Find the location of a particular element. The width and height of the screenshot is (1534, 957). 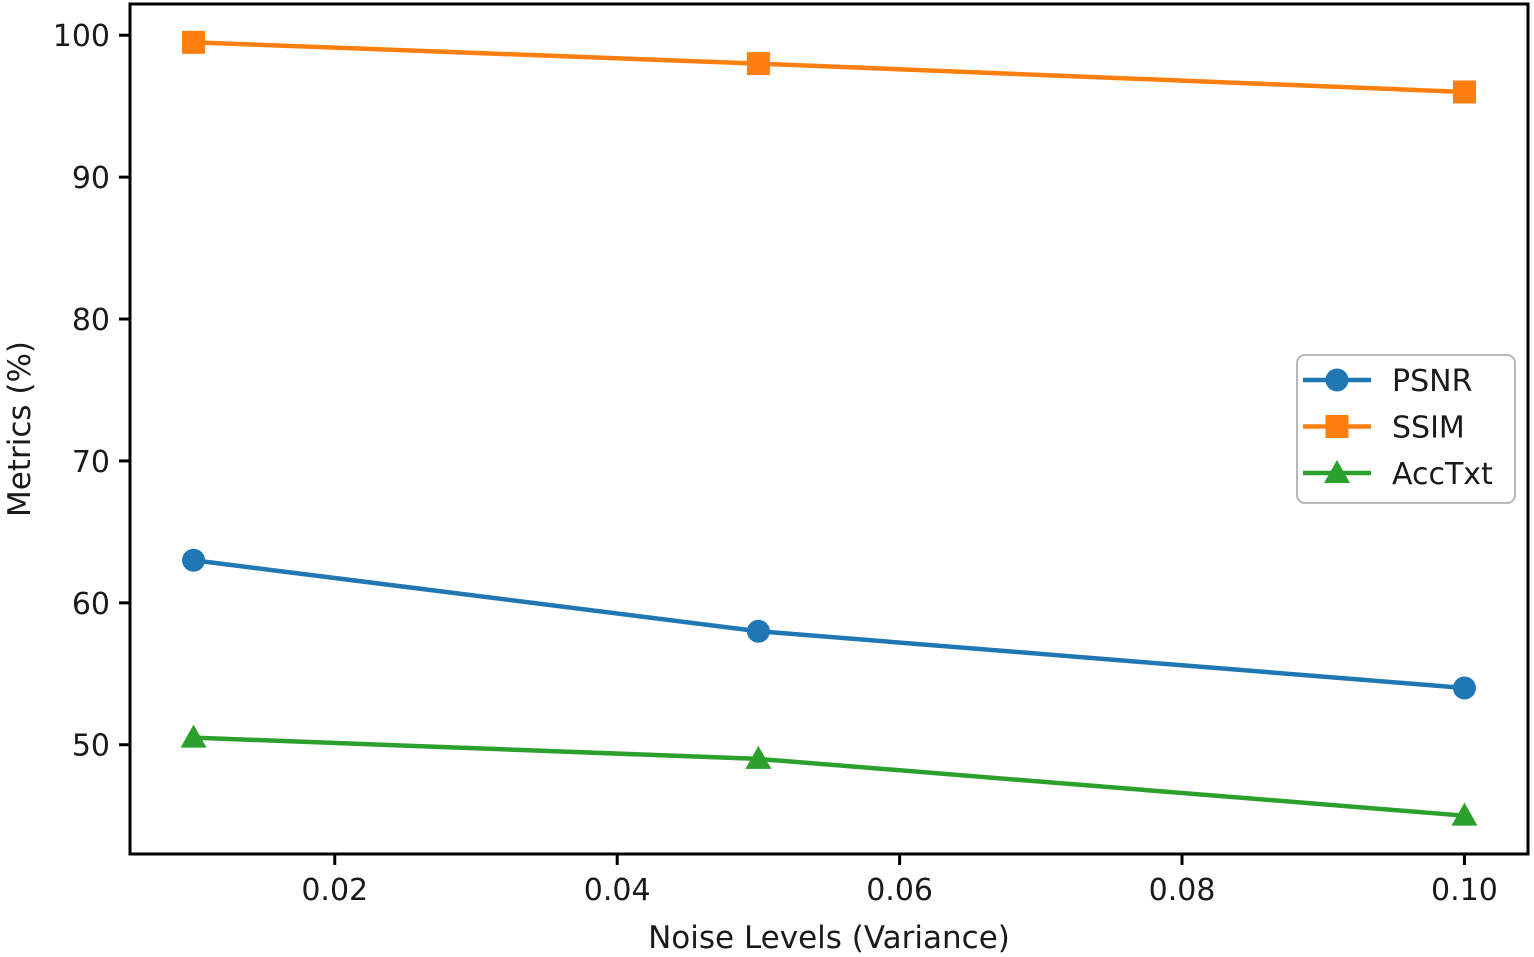

x-tick-label: 0.04 is located at coordinates (617, 890).